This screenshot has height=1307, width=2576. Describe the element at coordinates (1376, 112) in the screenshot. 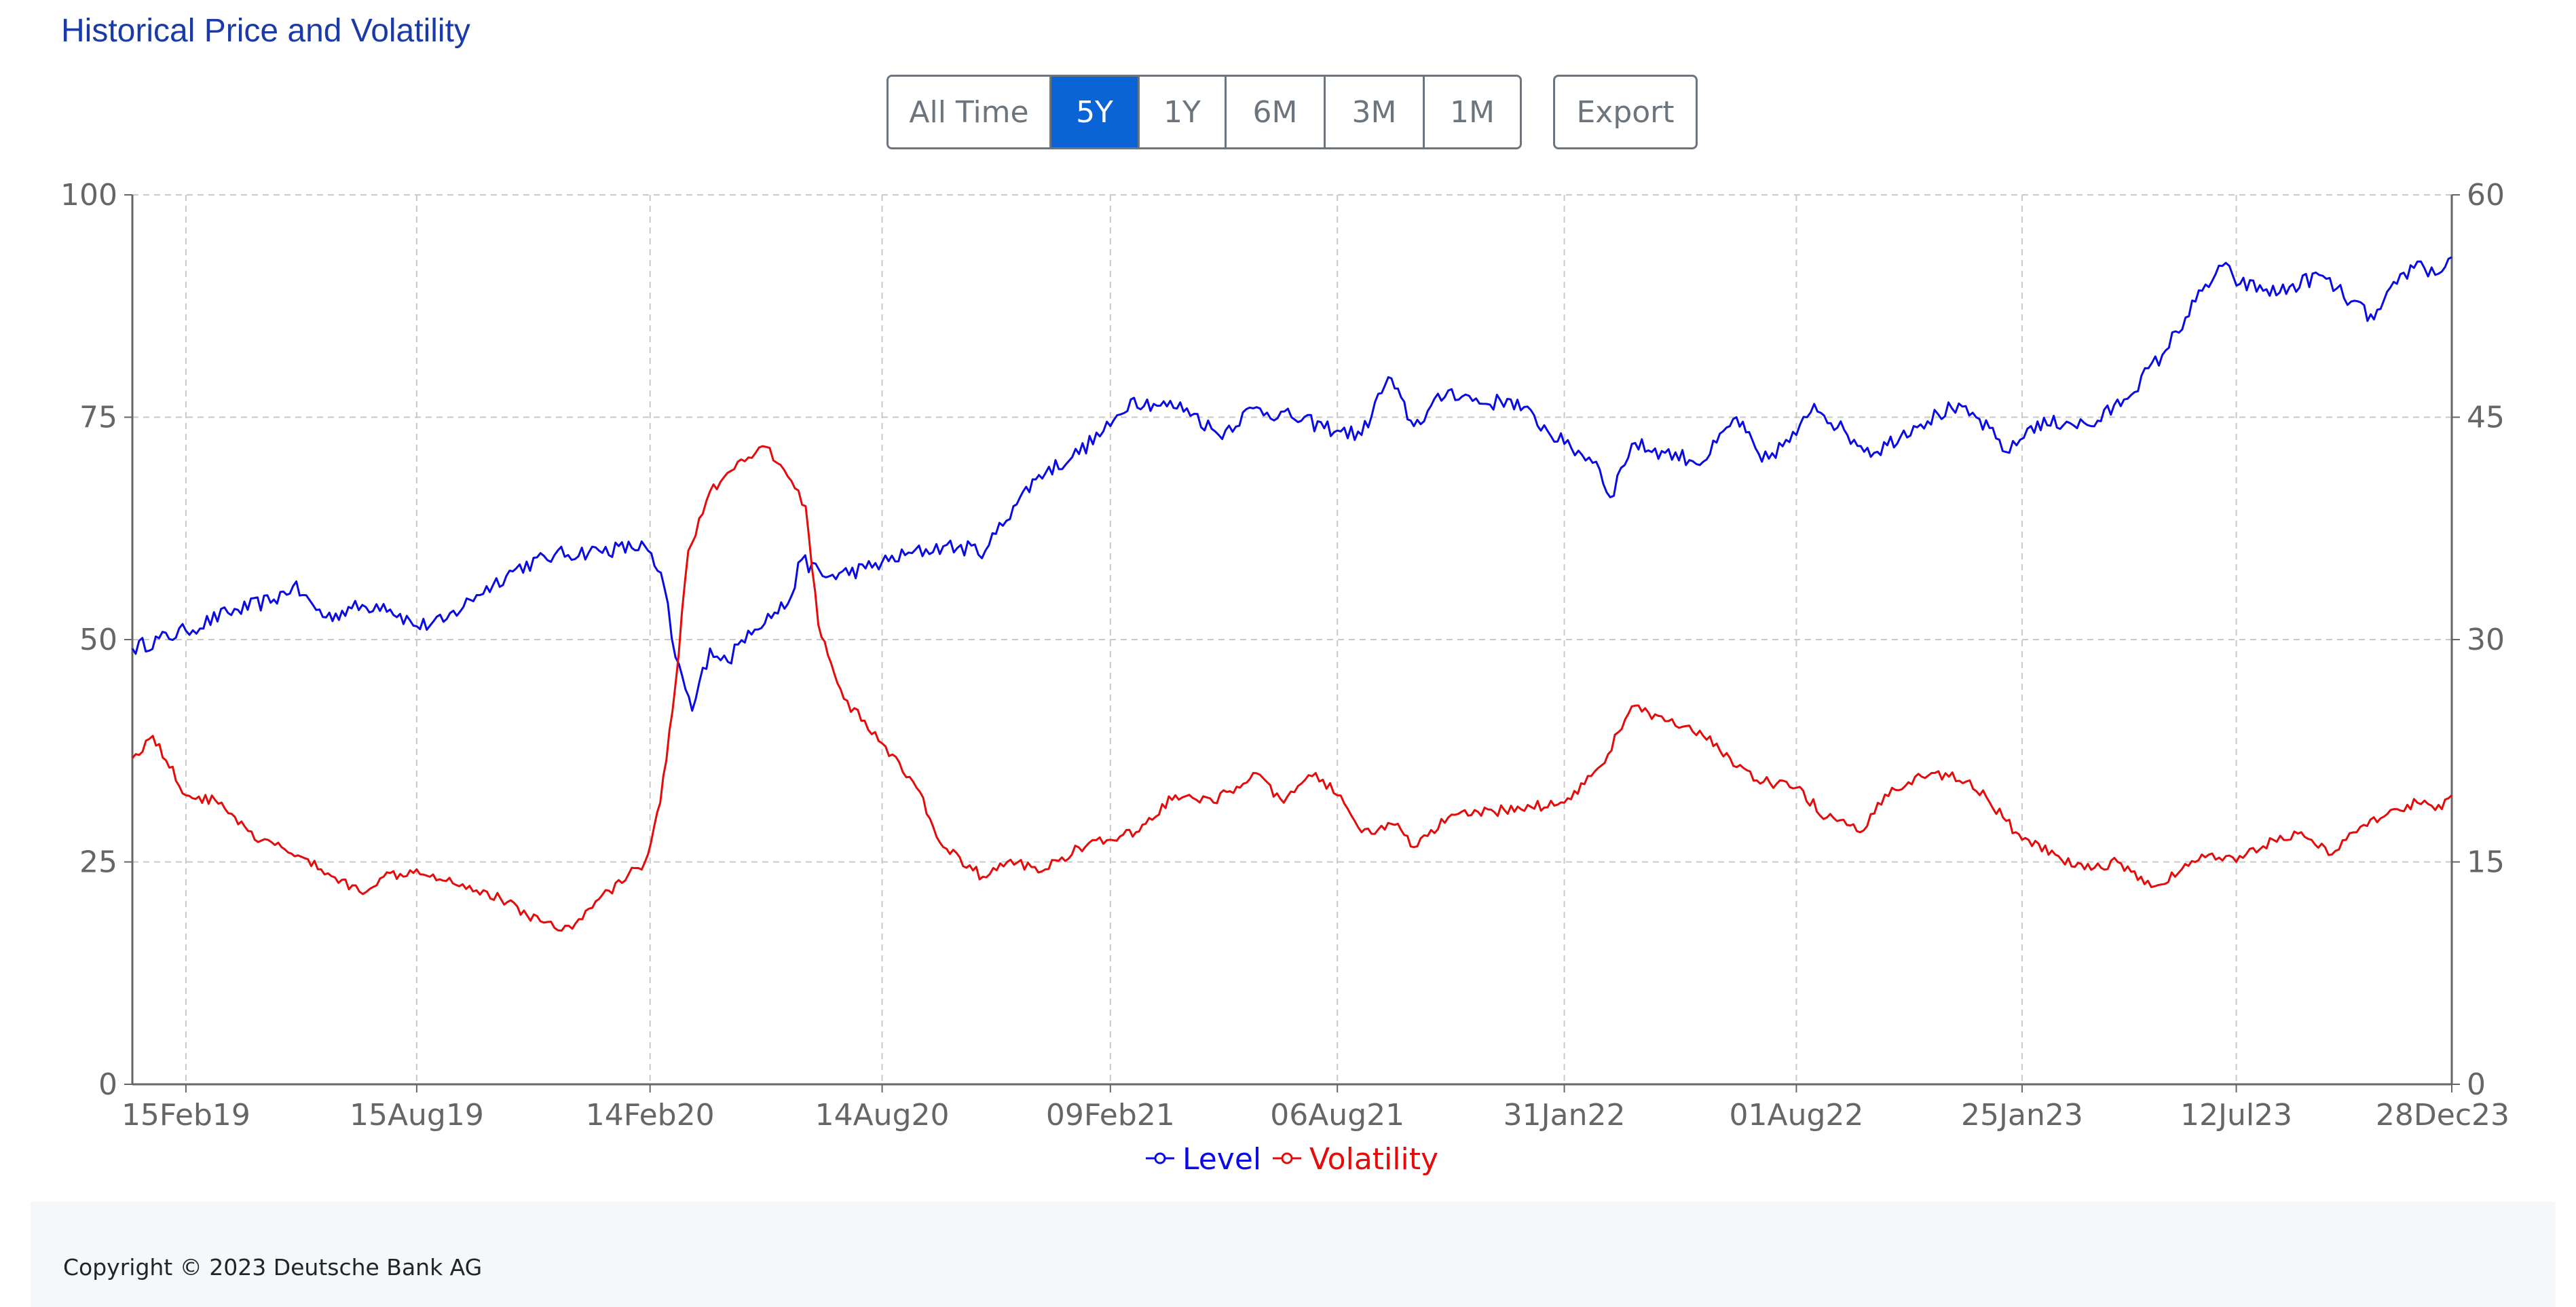

I see `range-3m-button: 3M` at that location.